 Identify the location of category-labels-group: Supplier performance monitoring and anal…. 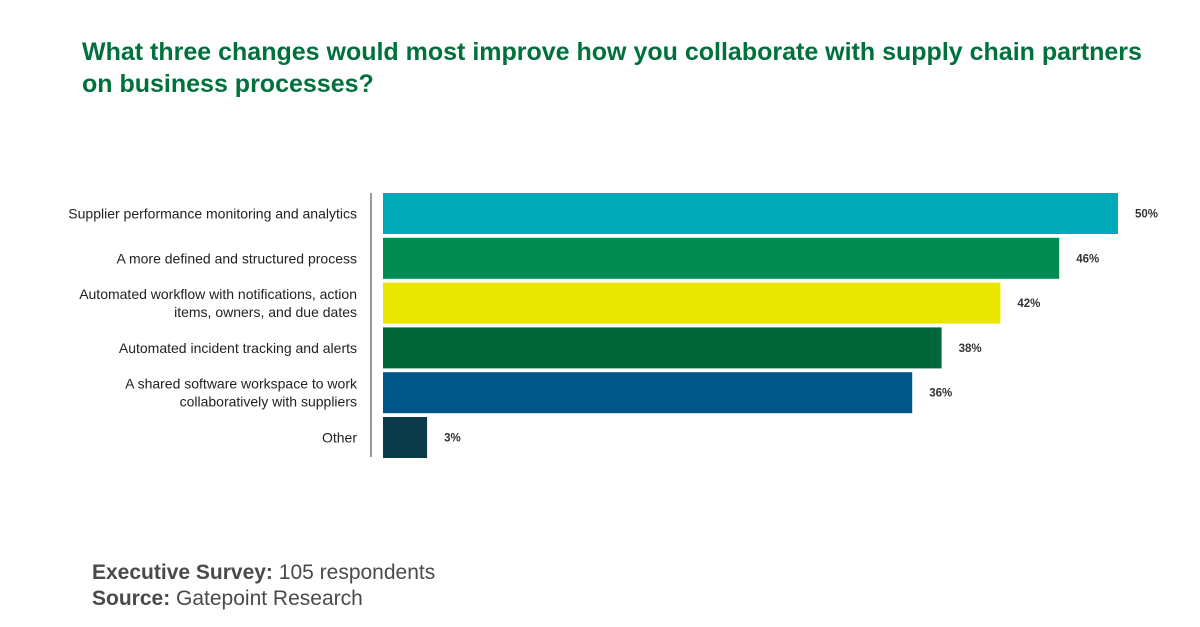
(213, 326).